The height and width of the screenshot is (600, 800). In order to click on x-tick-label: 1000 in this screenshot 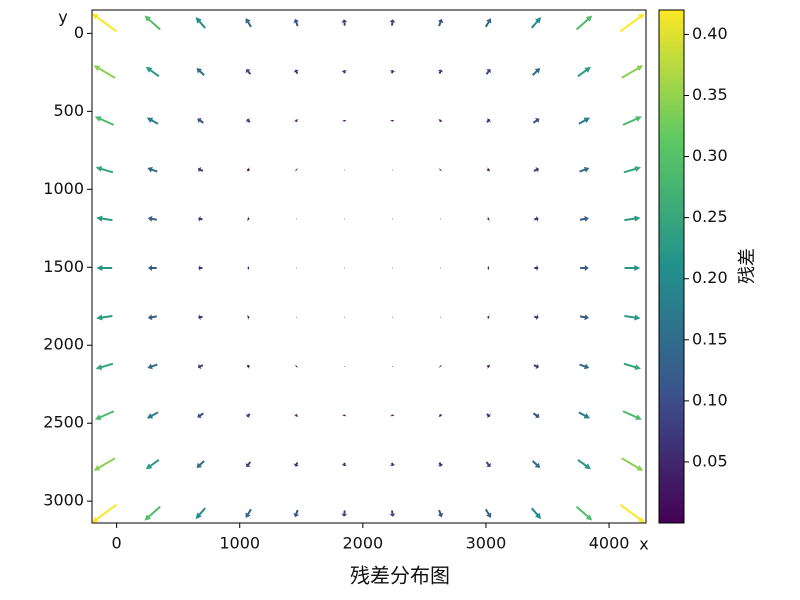, I will do `click(239, 543)`.